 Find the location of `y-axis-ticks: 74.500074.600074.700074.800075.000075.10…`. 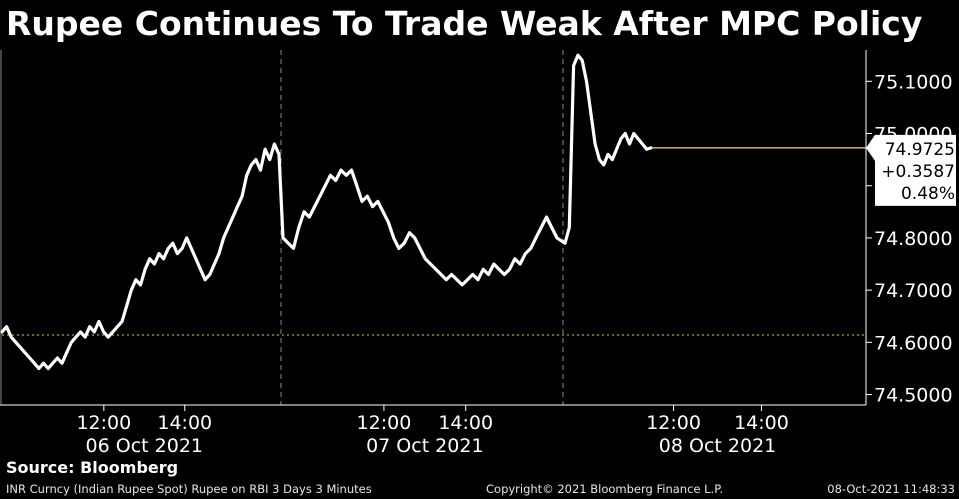

y-axis-ticks: 74.500074.600074.700074.800075.000075.10… is located at coordinates (909, 239).